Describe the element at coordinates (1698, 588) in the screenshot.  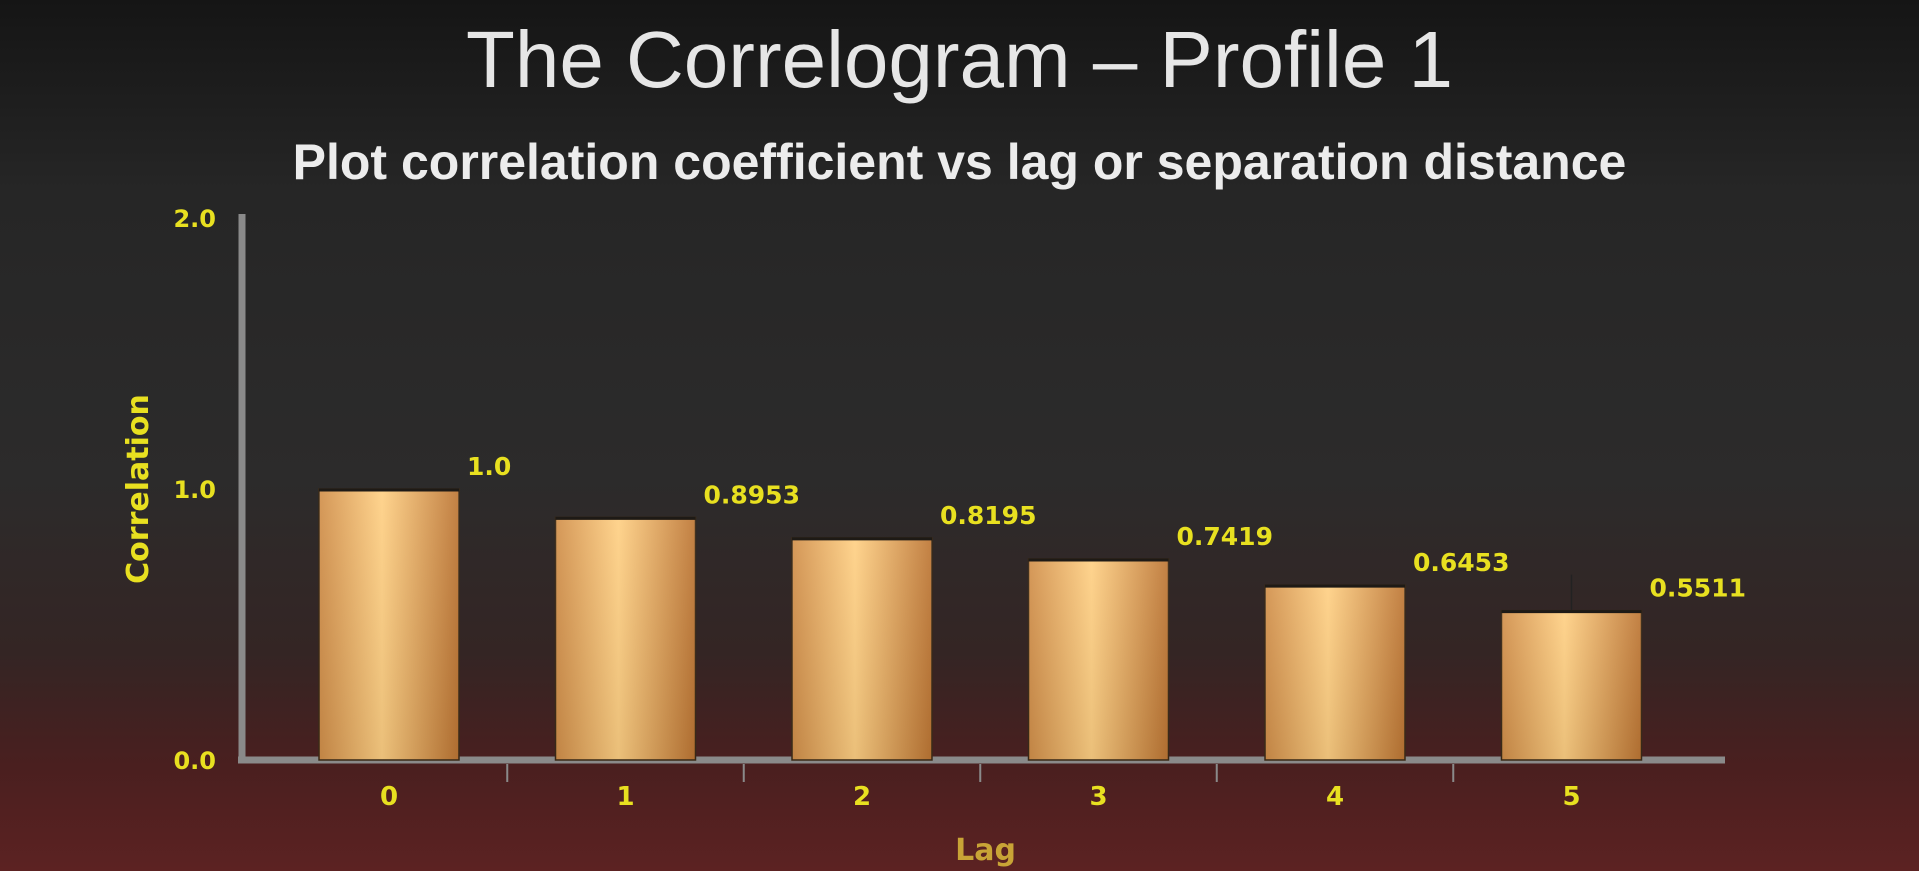
I see `data-label: 0.5511` at that location.